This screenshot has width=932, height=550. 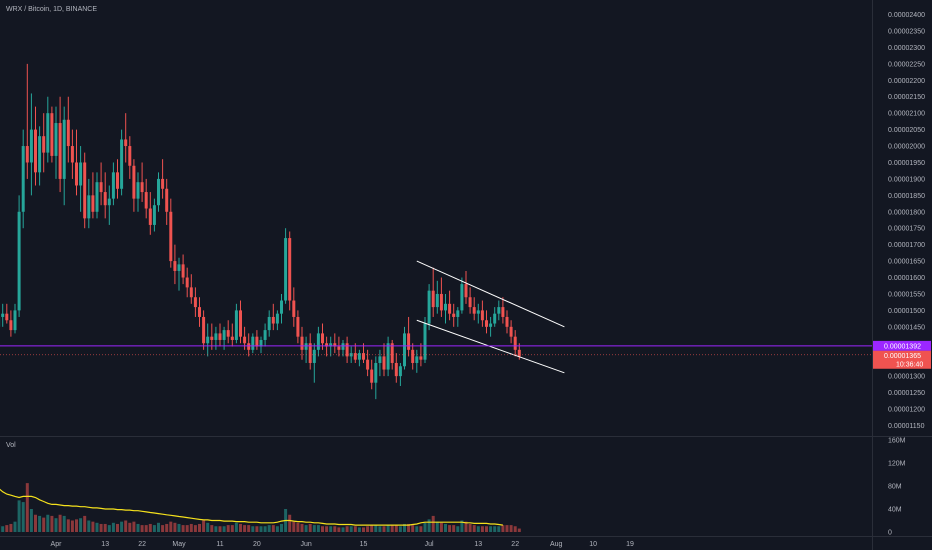 What do you see at coordinates (556, 544) in the screenshot?
I see `time-tick-label: Aug` at bounding box center [556, 544].